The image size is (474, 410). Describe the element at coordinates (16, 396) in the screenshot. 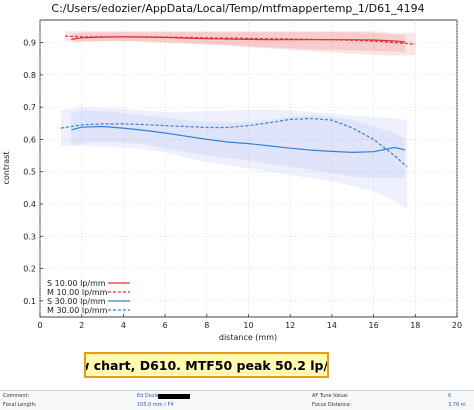

I see `comment-label: Comment:` at that location.